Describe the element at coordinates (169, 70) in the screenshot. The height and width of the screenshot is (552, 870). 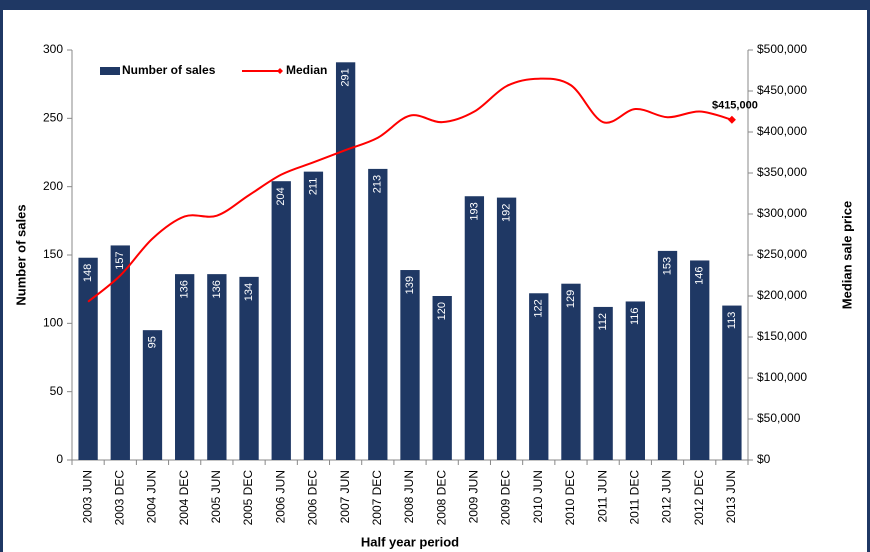
I see `legend-label: Number of sales` at that location.